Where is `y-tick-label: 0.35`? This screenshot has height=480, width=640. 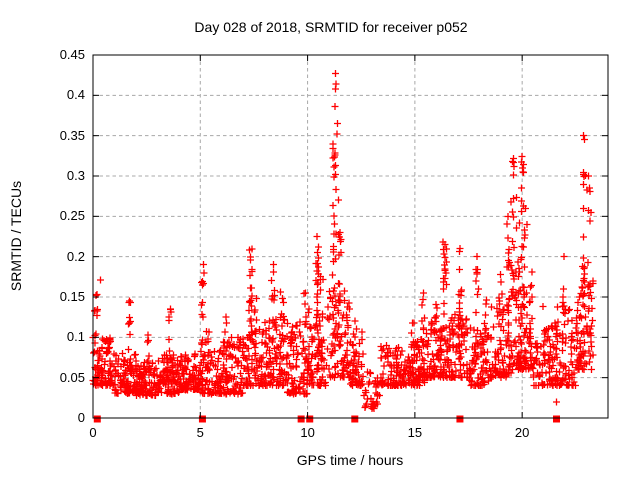
y-tick-label: 0.35 is located at coordinates (72, 135).